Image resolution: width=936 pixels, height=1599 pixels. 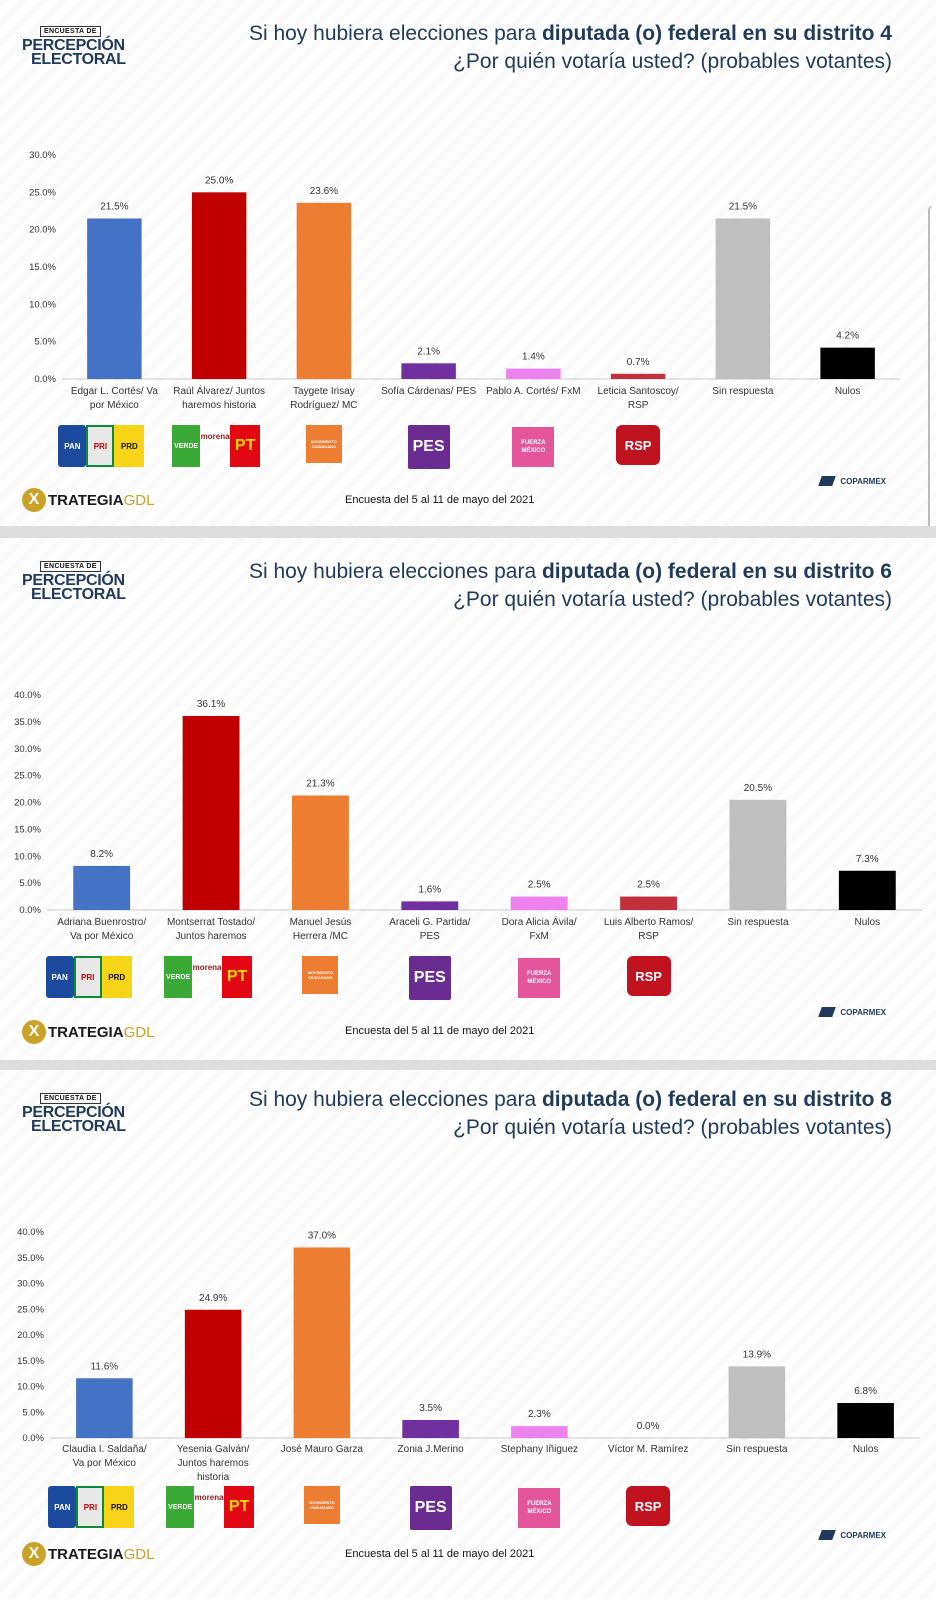 What do you see at coordinates (539, 1414) in the screenshot?
I see `data-label: 2.3%` at bounding box center [539, 1414].